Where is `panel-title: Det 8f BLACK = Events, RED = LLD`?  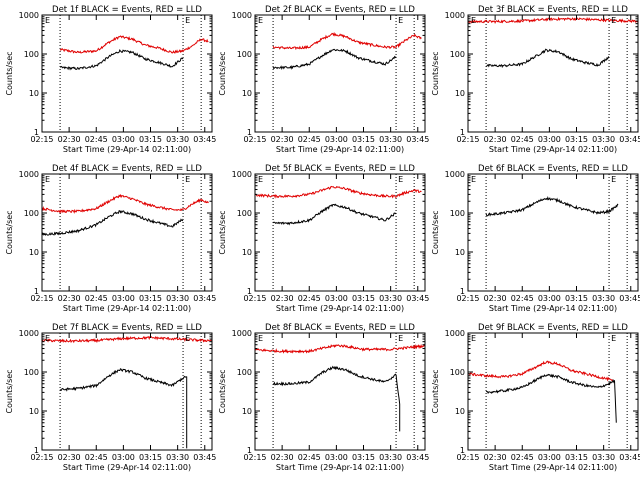
panel-title: Det 8f BLACK = Events, RED = LLD is located at coordinates (340, 328).